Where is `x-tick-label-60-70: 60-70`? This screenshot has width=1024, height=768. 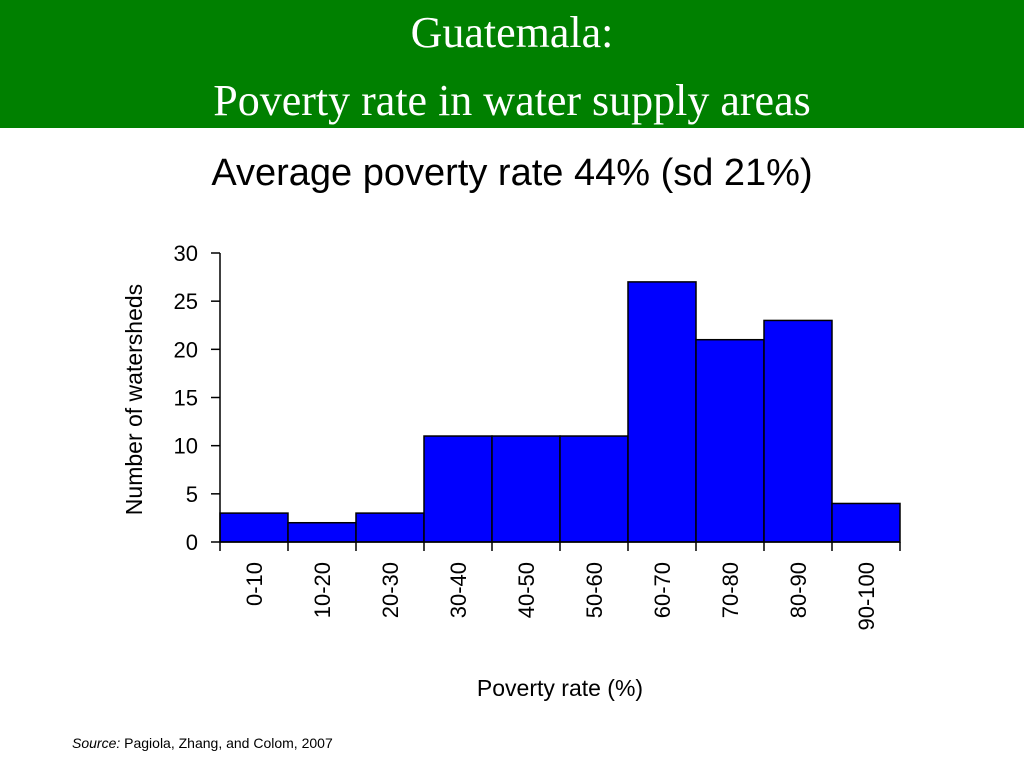 x-tick-label-60-70: 60-70 is located at coordinates (662, 590).